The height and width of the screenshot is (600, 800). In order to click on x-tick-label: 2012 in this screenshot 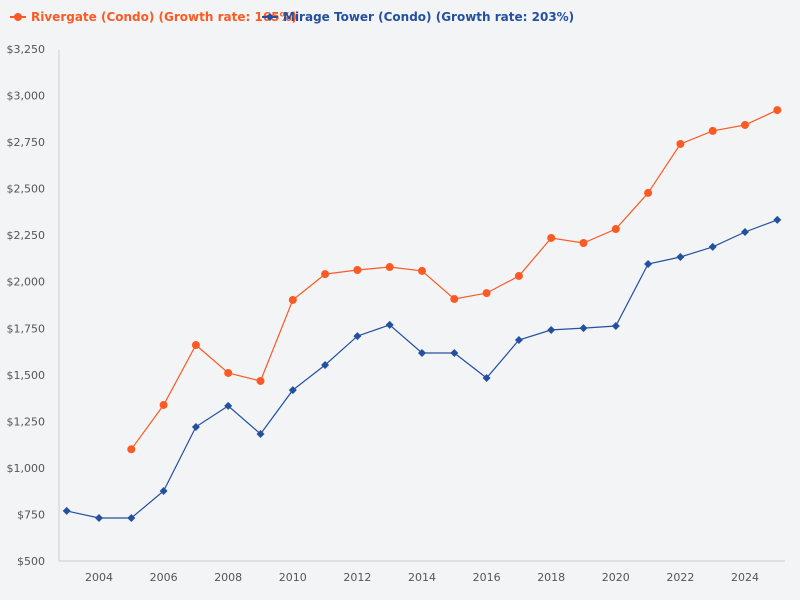, I will do `click(357, 577)`.